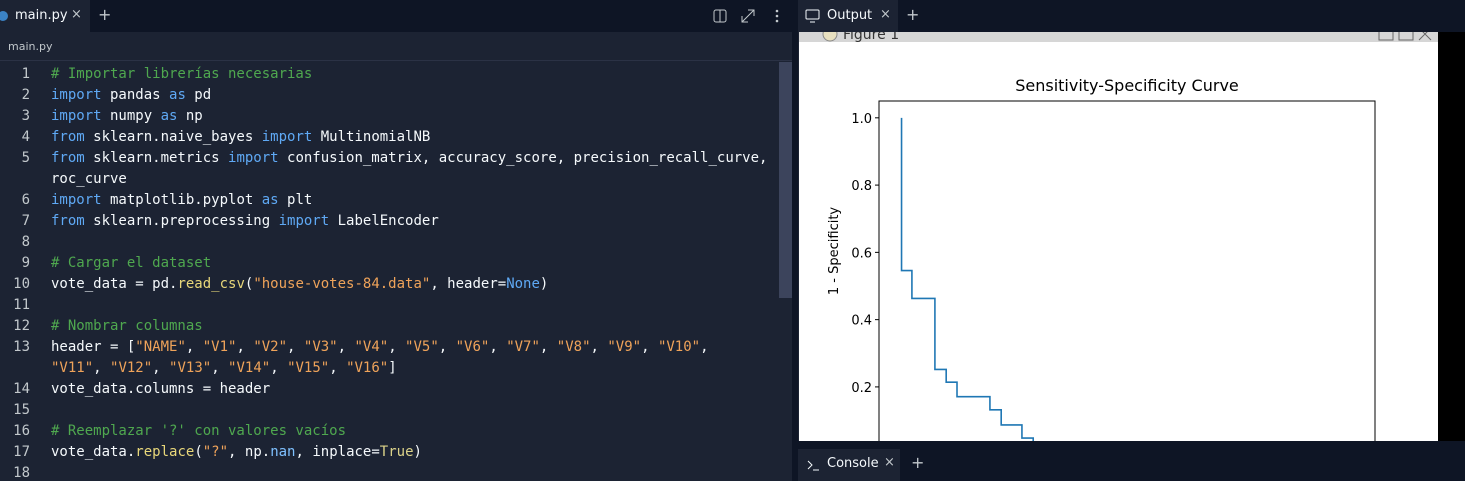 The width and height of the screenshot is (1465, 481). Describe the element at coordinates (1131, 465) in the screenshot. I see `console-tabbar` at that location.